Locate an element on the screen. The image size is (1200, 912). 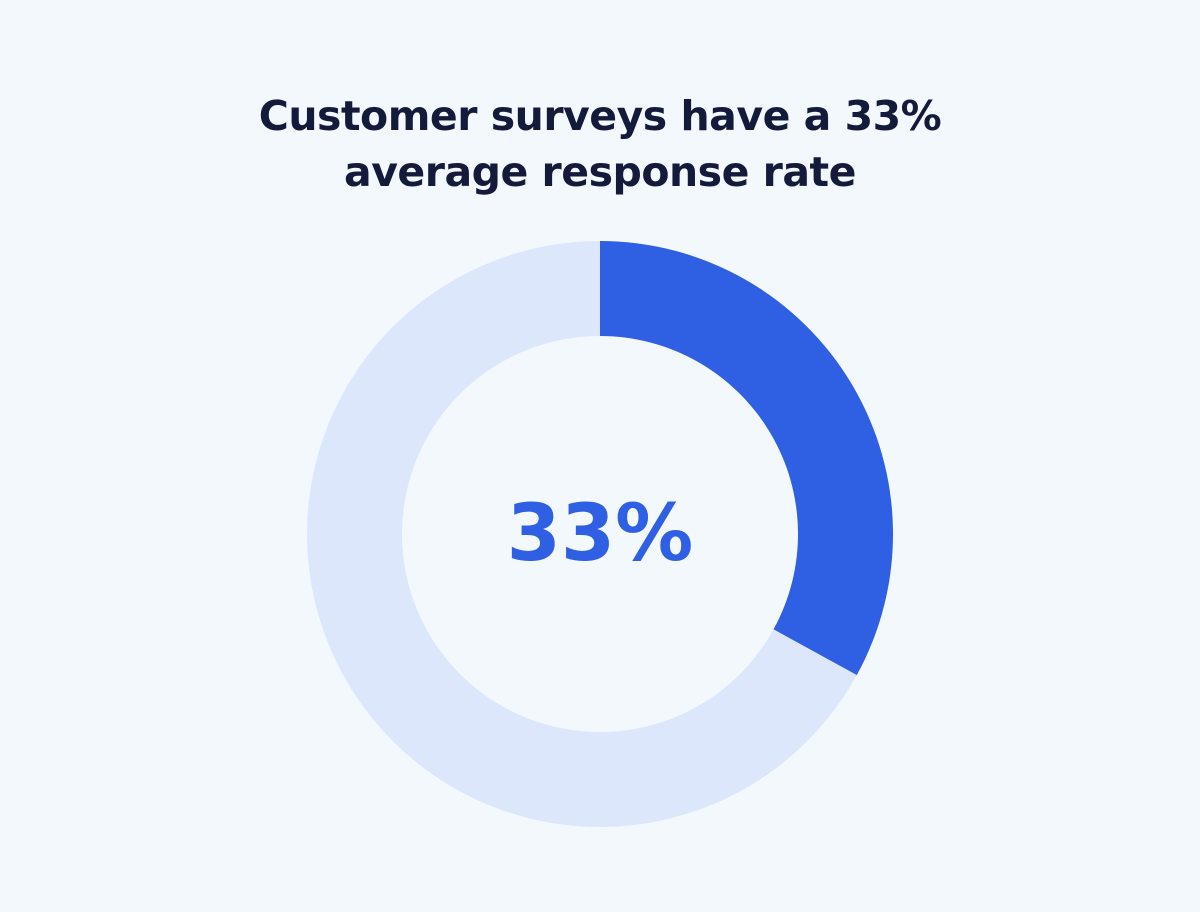
donut-slice-responded is located at coordinates (746, 458).